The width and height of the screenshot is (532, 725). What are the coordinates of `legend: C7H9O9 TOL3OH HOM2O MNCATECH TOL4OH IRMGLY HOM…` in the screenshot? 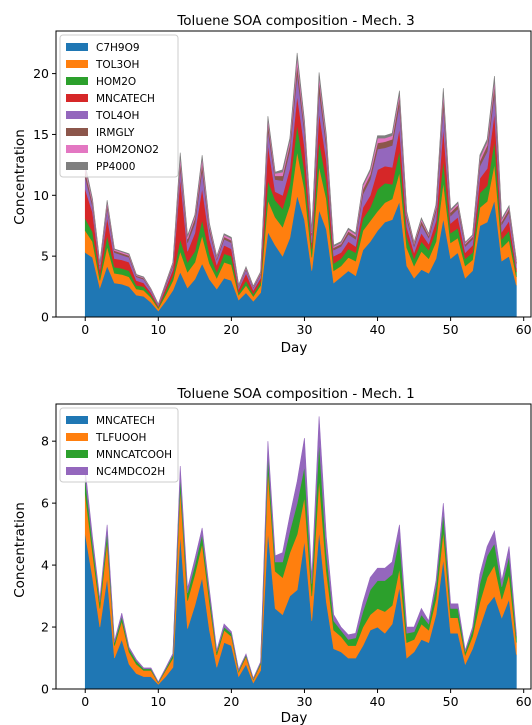 It's located at (119, 106).